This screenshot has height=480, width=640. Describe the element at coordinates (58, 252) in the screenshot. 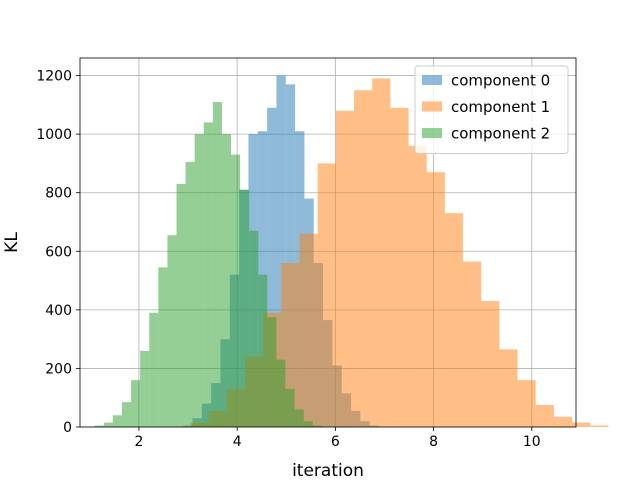

I see `y-tick-label: 600` at that location.